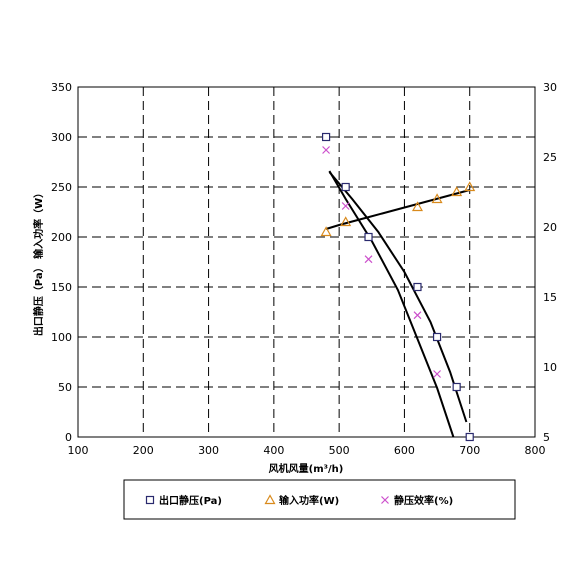 The width and height of the screenshot is (570, 570). Describe the element at coordinates (190, 500) in the screenshot. I see `legend-label: 出口静压(Pa)` at that location.